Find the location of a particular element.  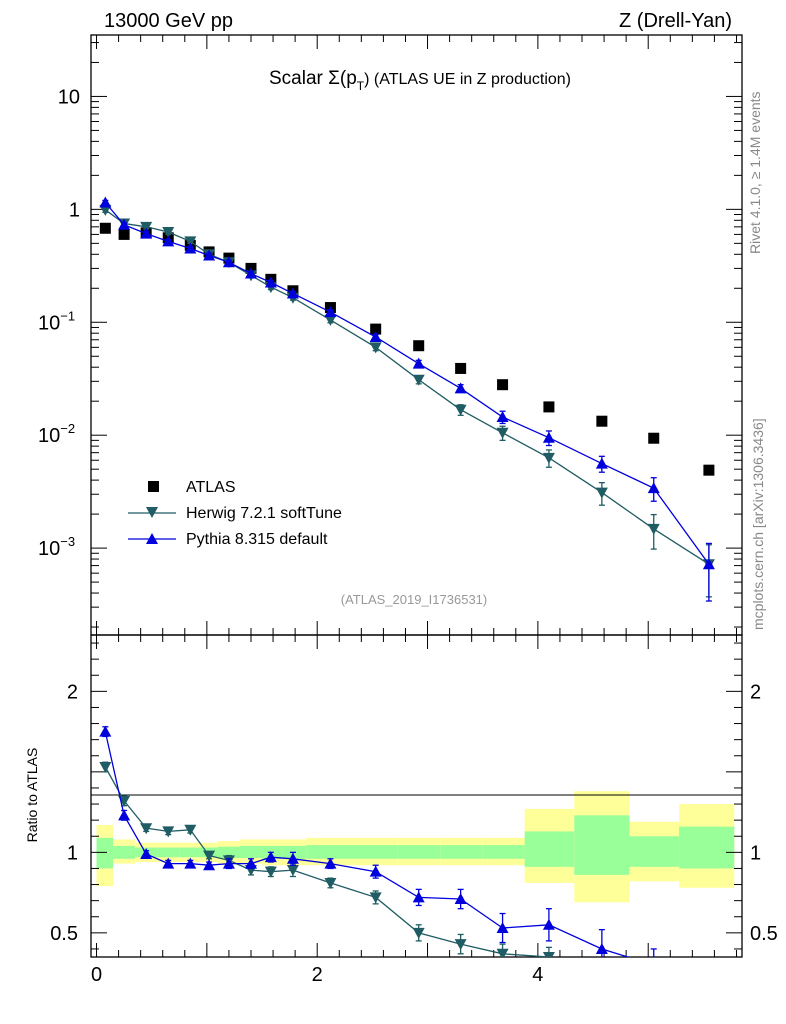

y-tick-label-exp: −2 is located at coordinates (67, 428).